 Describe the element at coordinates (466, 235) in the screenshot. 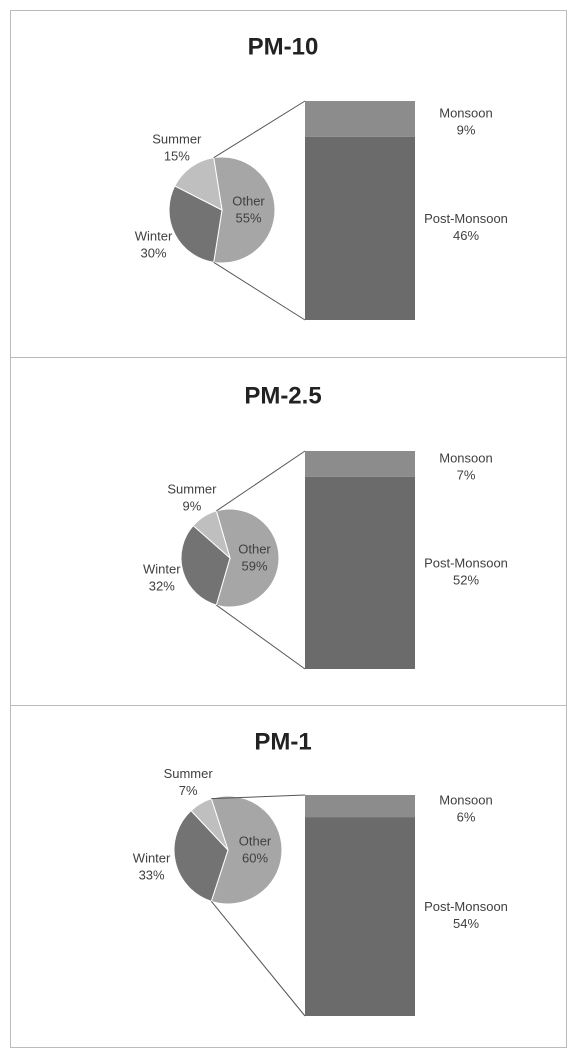

I see `bar-value-label: 46%` at that location.